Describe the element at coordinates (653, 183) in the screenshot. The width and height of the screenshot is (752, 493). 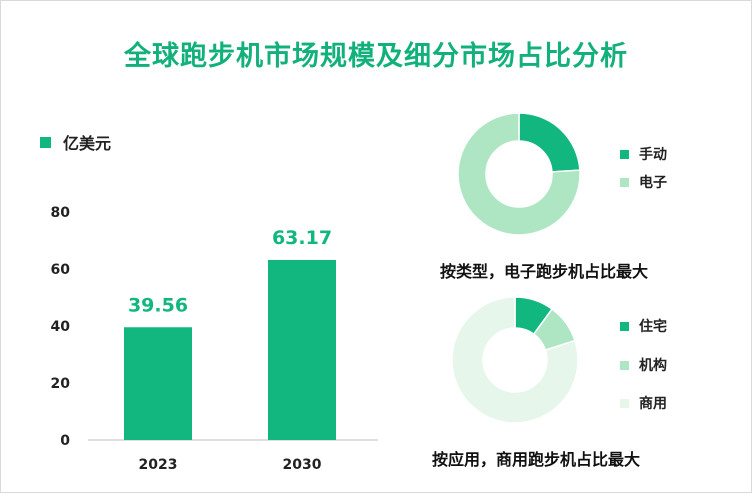
I see `donut1-legend-label-1: 电子` at that location.